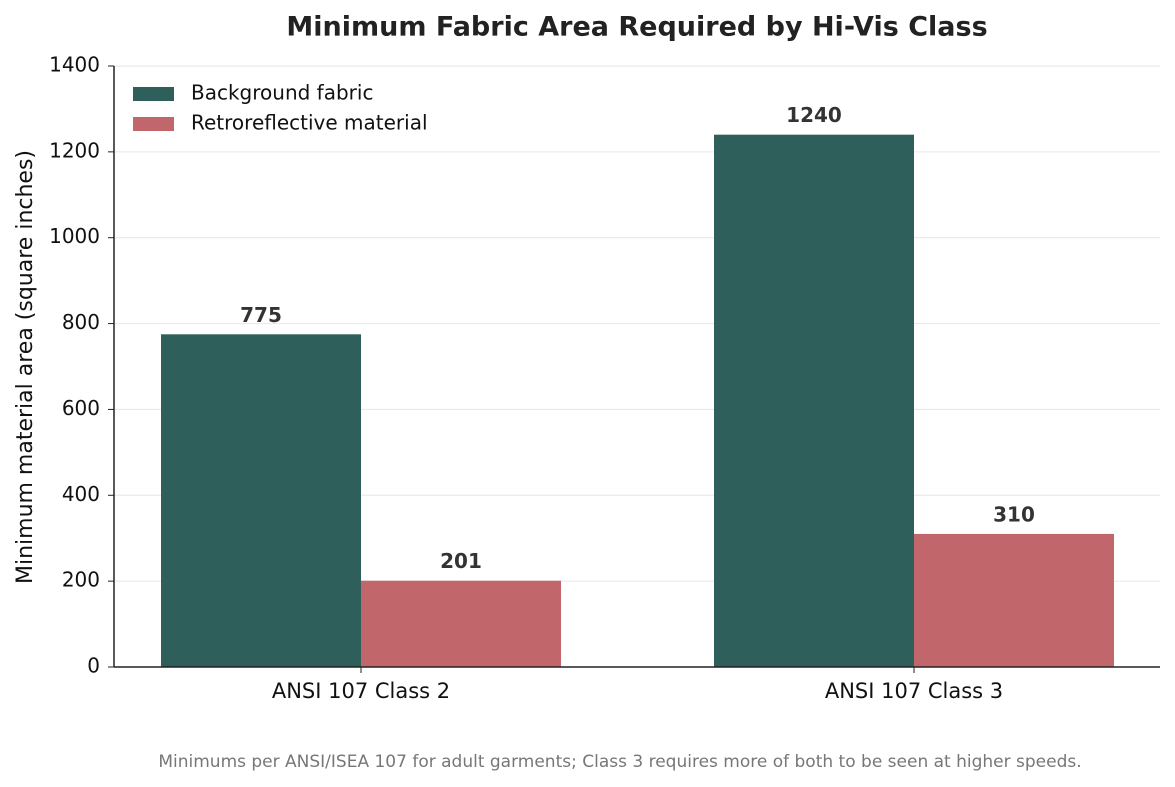 This screenshot has width=1175, height=787. I want to click on y-tick-label: 1000, so click(74, 236).